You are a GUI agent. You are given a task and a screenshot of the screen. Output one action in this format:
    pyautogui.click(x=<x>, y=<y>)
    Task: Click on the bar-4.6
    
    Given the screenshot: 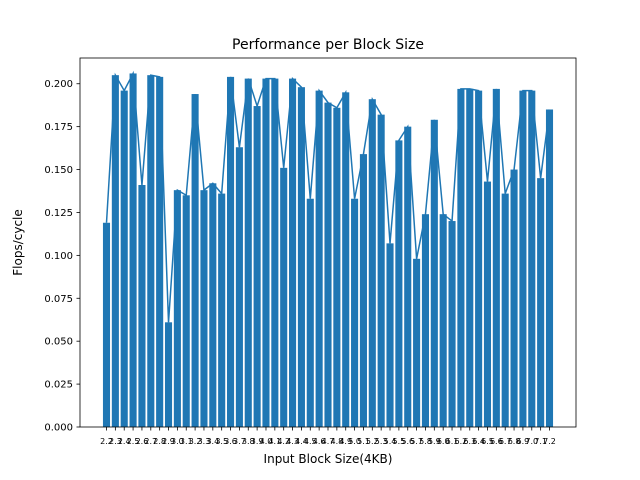 What is the action you would take?
    pyautogui.click(x=319, y=258)
    